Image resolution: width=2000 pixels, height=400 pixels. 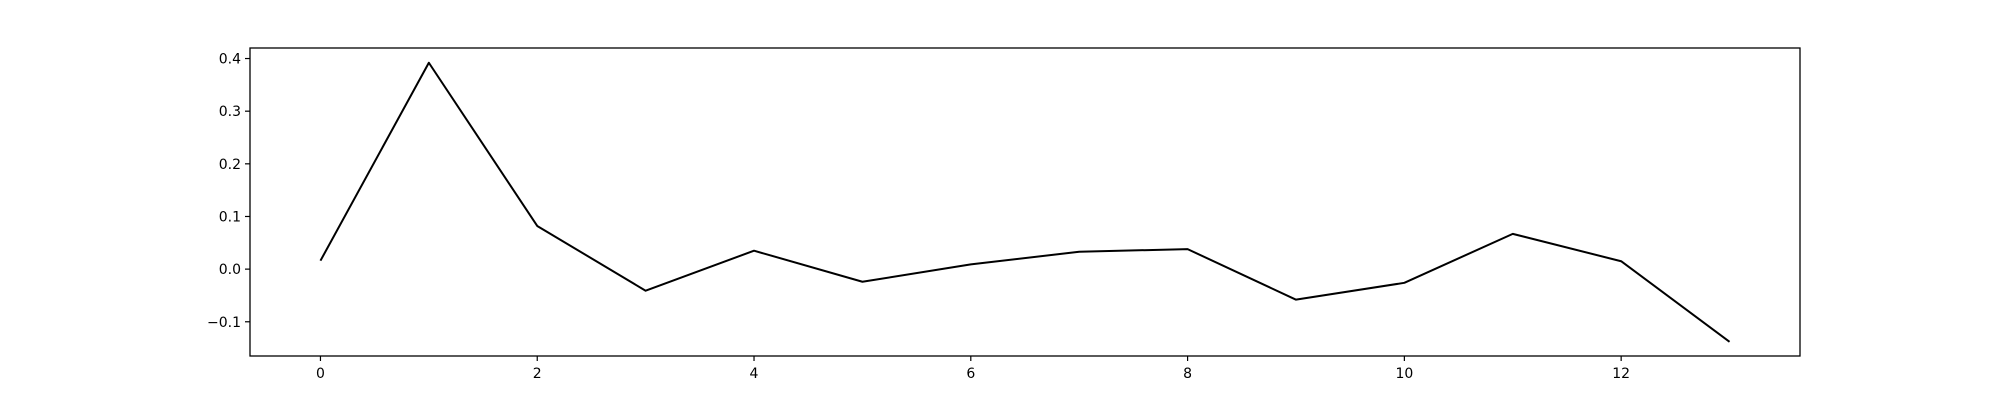 I want to click on x-axis: 0 2 4 6 8 10 12, so click(x=973, y=369).